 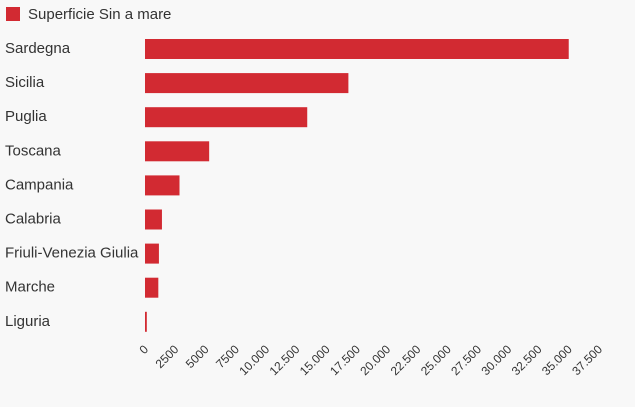 What do you see at coordinates (39, 184) in the screenshot?
I see `category-label: Campania` at bounding box center [39, 184].